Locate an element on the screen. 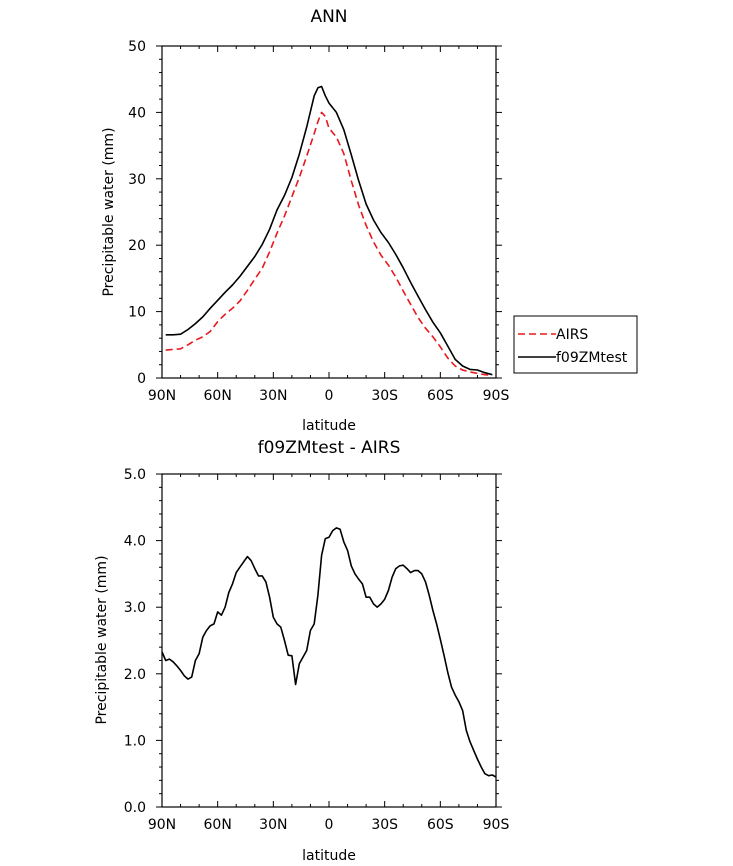 This screenshot has height=866, width=733. y-tick-label: 2.0 is located at coordinates (135, 675).